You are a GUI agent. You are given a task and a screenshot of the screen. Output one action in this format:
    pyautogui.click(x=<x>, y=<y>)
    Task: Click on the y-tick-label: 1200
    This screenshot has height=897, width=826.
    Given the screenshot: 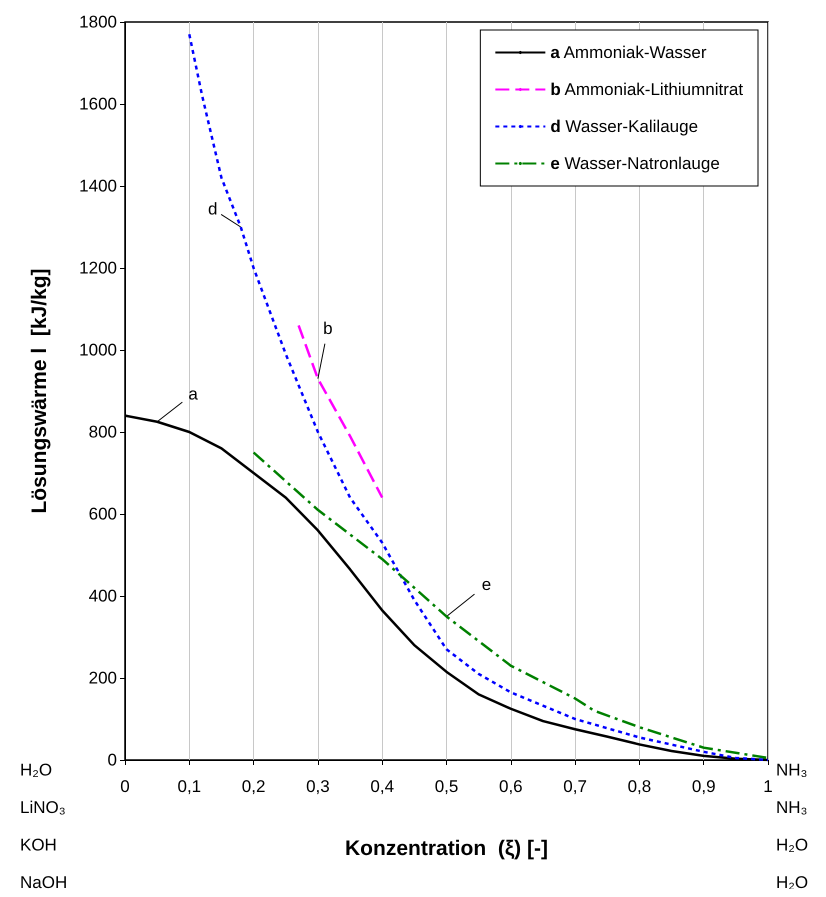 What is the action you would take?
    pyautogui.click(x=98, y=268)
    